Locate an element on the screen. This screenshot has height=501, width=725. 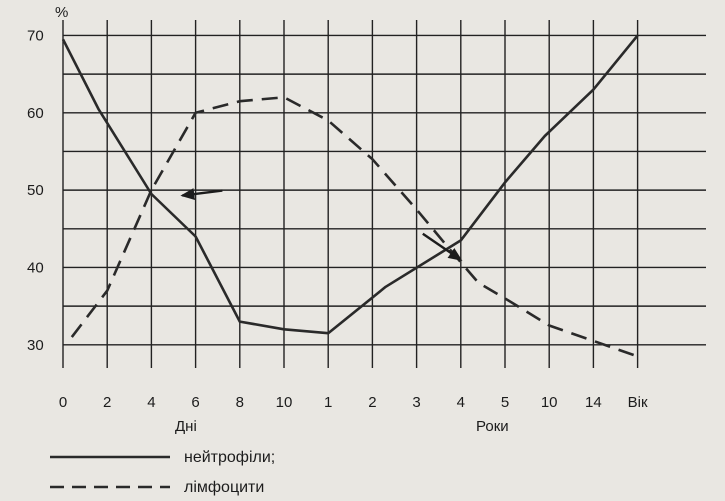
y-axis-ticks: 30 40 50 60 70 is located at coordinates (35, 190).